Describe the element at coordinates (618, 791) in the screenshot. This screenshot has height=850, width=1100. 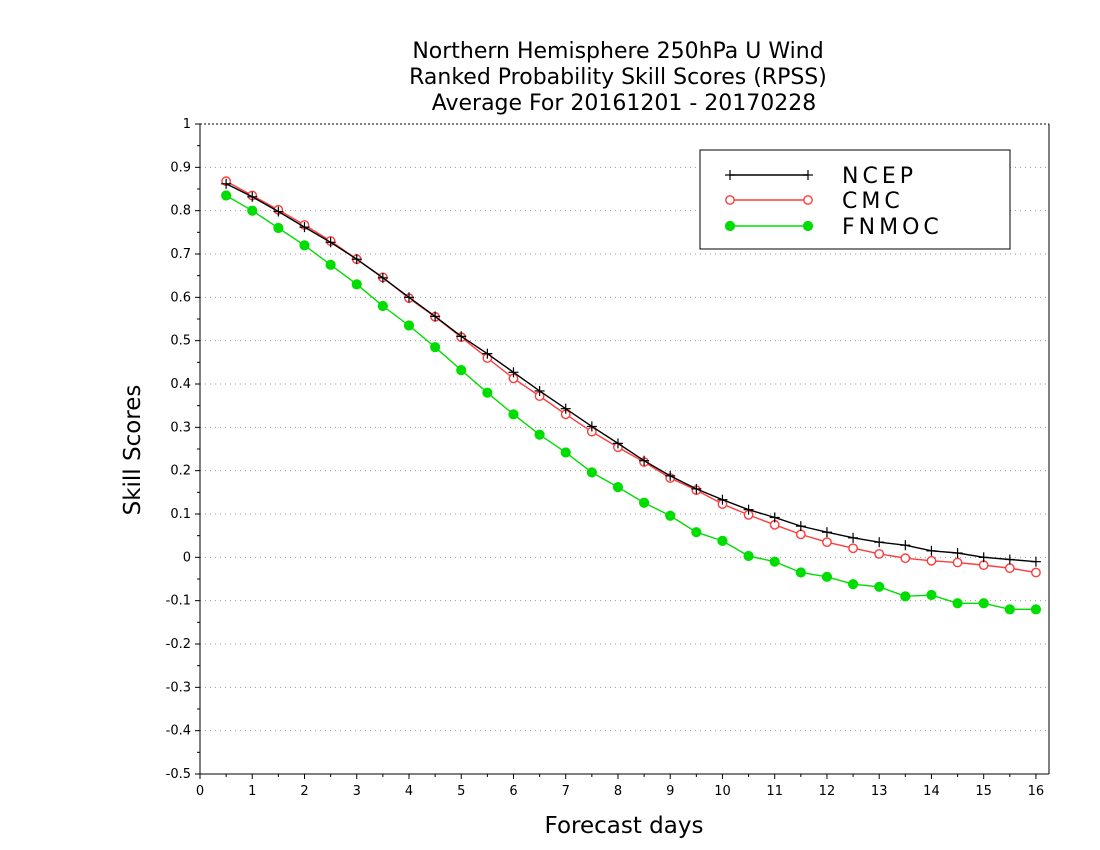
I see `x-tick-label-8: 8` at that location.